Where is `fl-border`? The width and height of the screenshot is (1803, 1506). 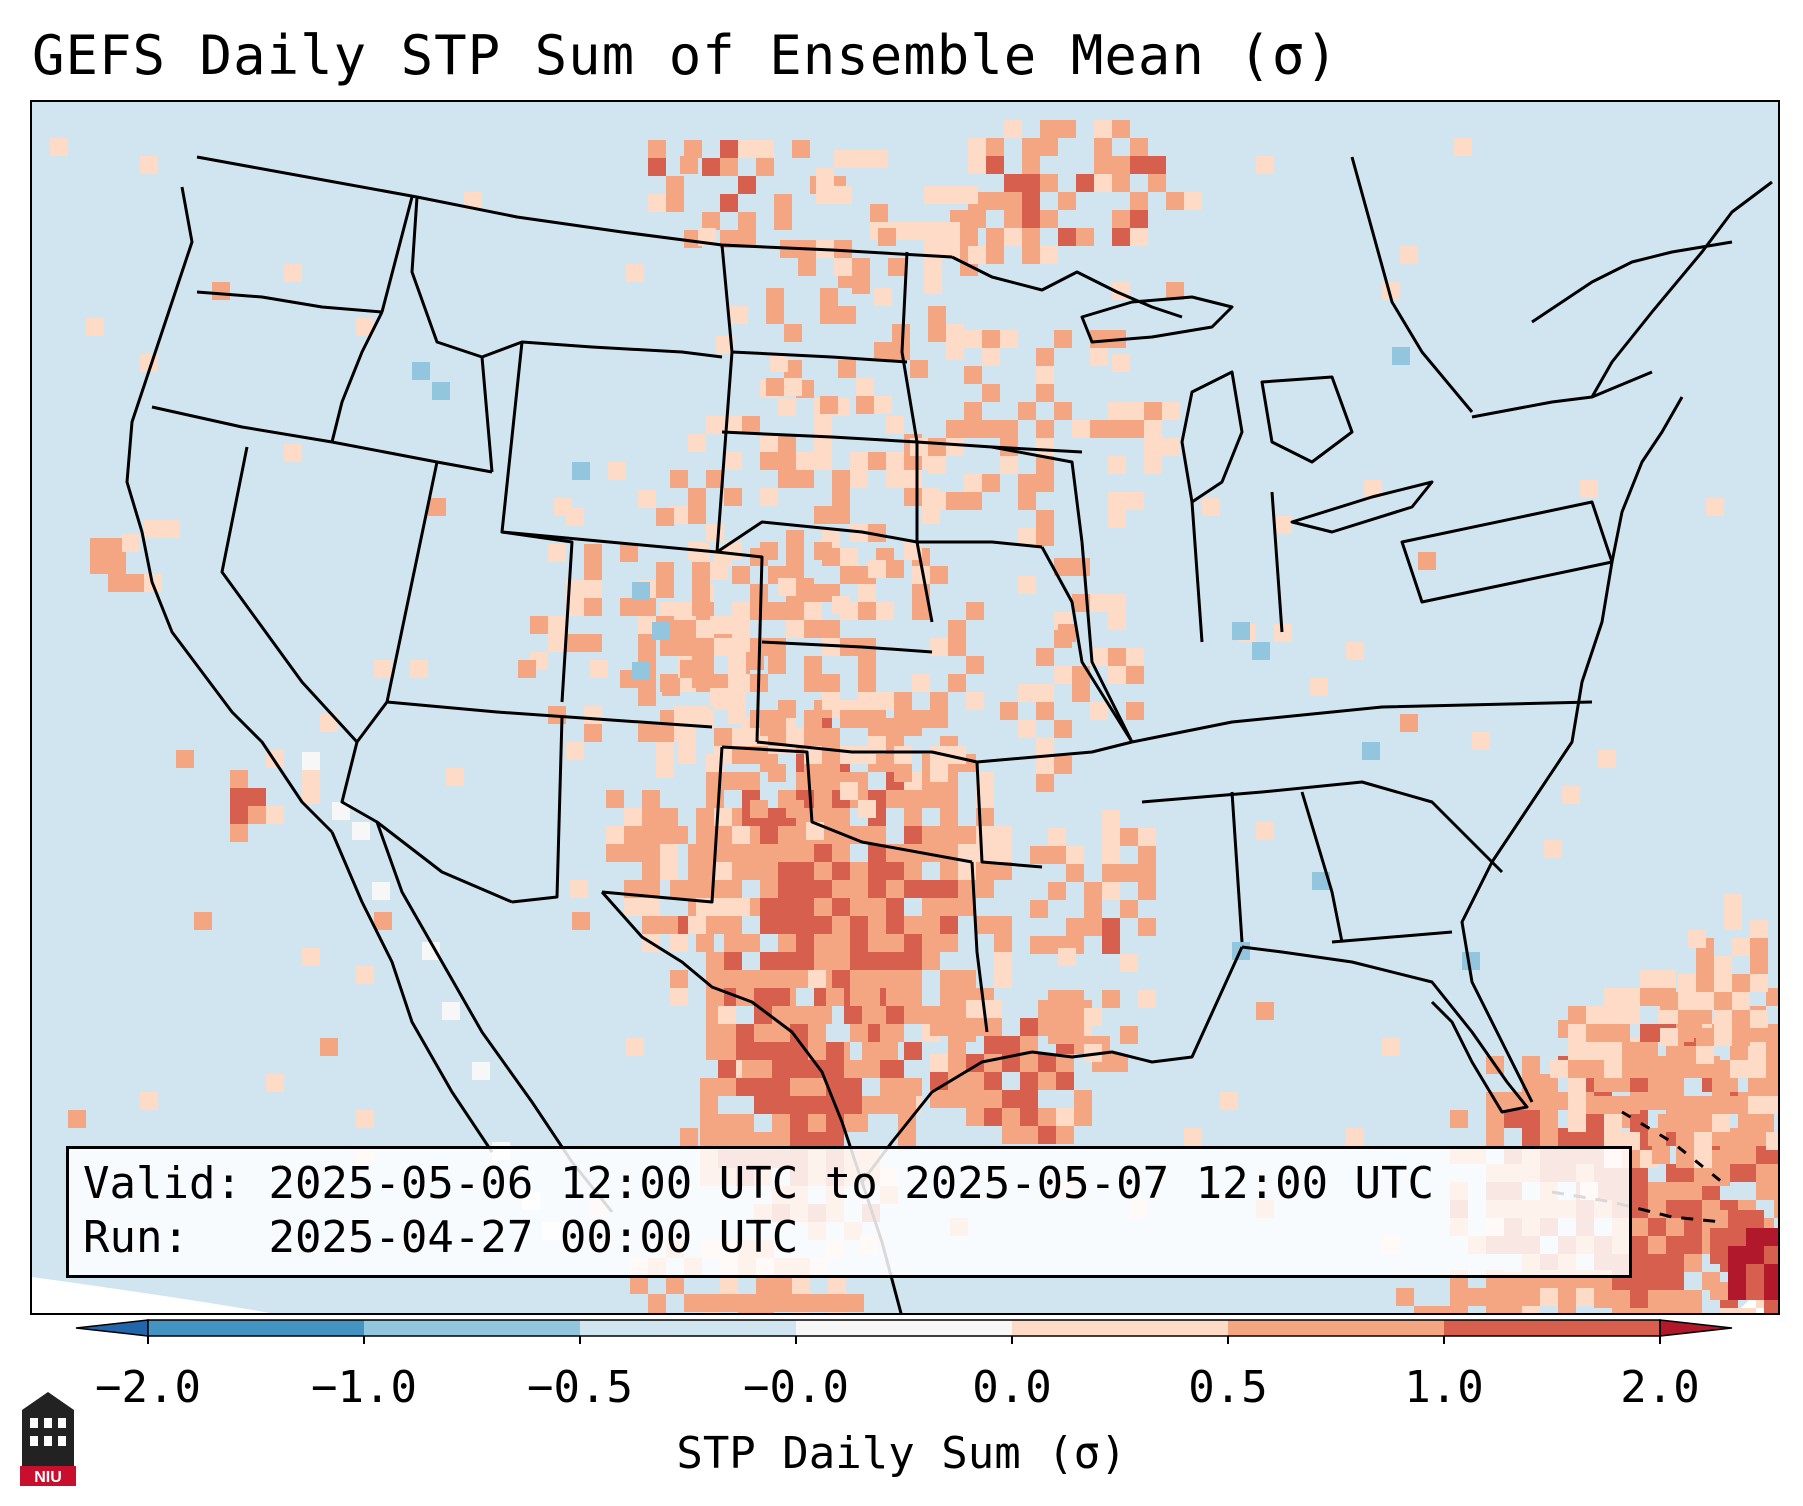
fl-border is located at coordinates (1392, 937).